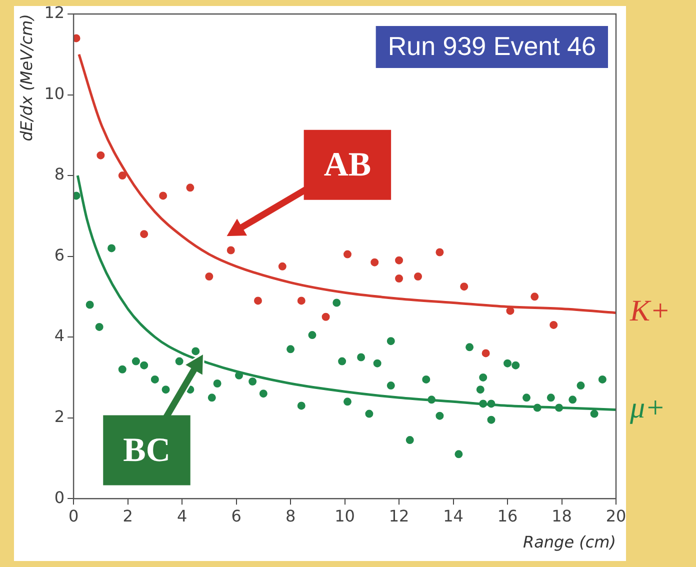 The image size is (696, 567). Describe the element at coordinates (562, 516) in the screenshot. I see `x-tick-label: 18` at that location.